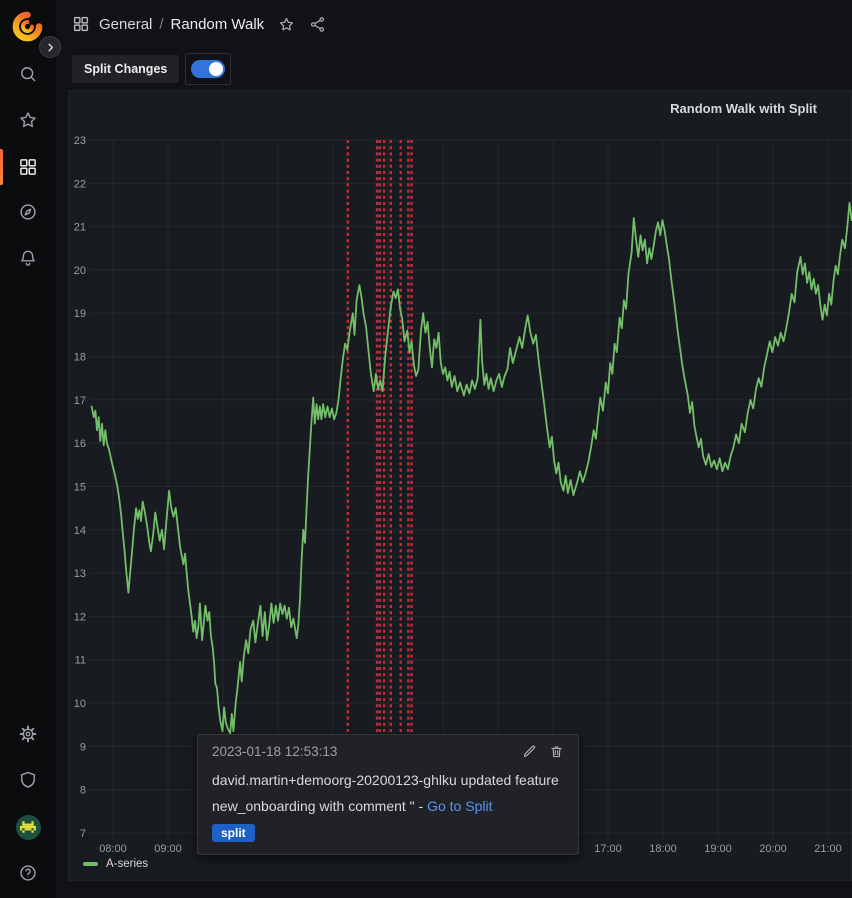 The image size is (852, 898). I want to click on y-tick-label: 16, so click(80, 444).